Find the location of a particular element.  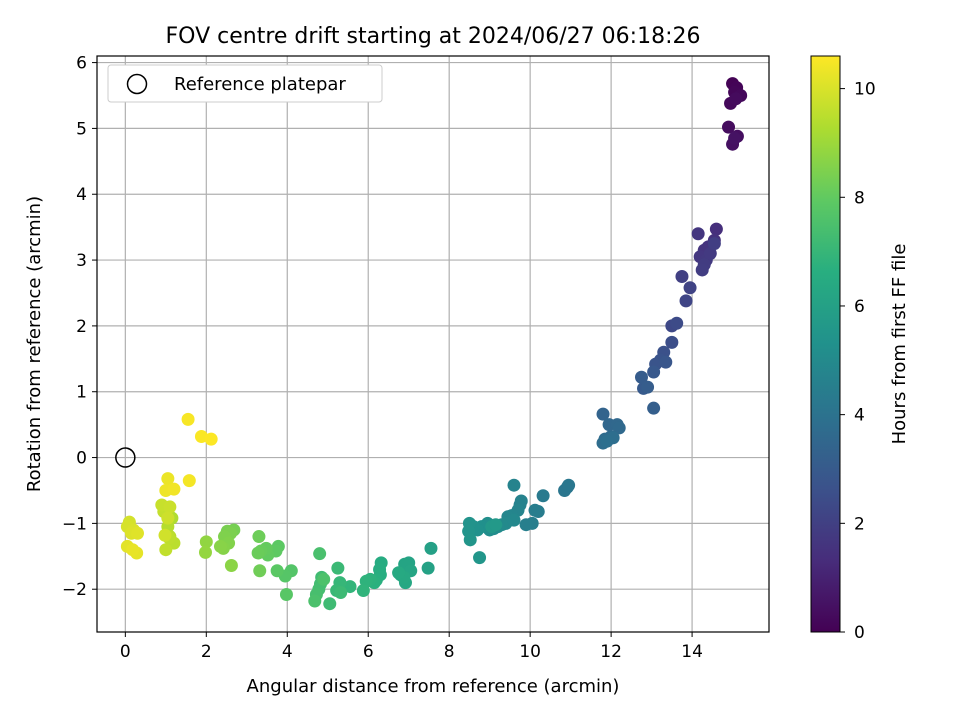

x-tick-label: 10 is located at coordinates (530, 652).